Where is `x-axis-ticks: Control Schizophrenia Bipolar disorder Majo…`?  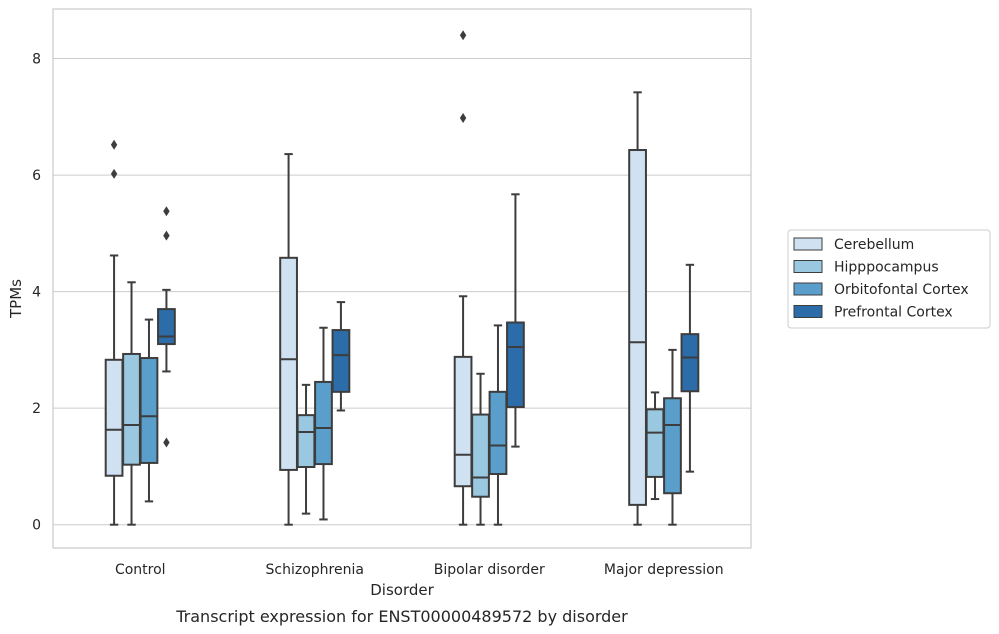 x-axis-ticks: Control Schizophrenia Bipolar disorder Majo… is located at coordinates (419, 570).